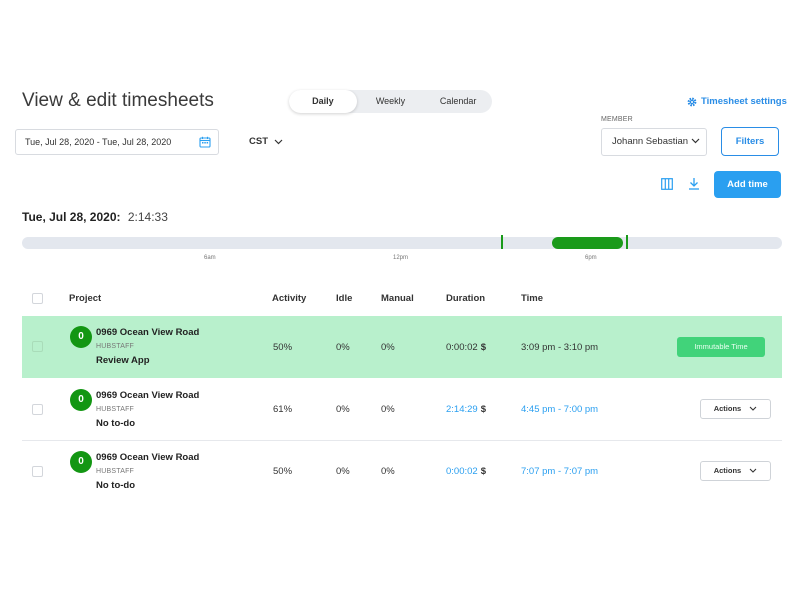 The height and width of the screenshot is (600, 800). What do you see at coordinates (466, 298) in the screenshot?
I see `header-duration: Duration` at bounding box center [466, 298].